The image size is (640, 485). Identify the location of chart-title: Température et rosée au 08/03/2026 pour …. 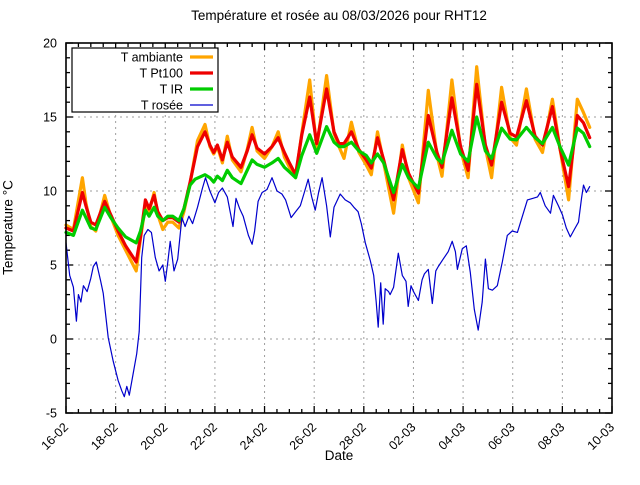
(339, 15).